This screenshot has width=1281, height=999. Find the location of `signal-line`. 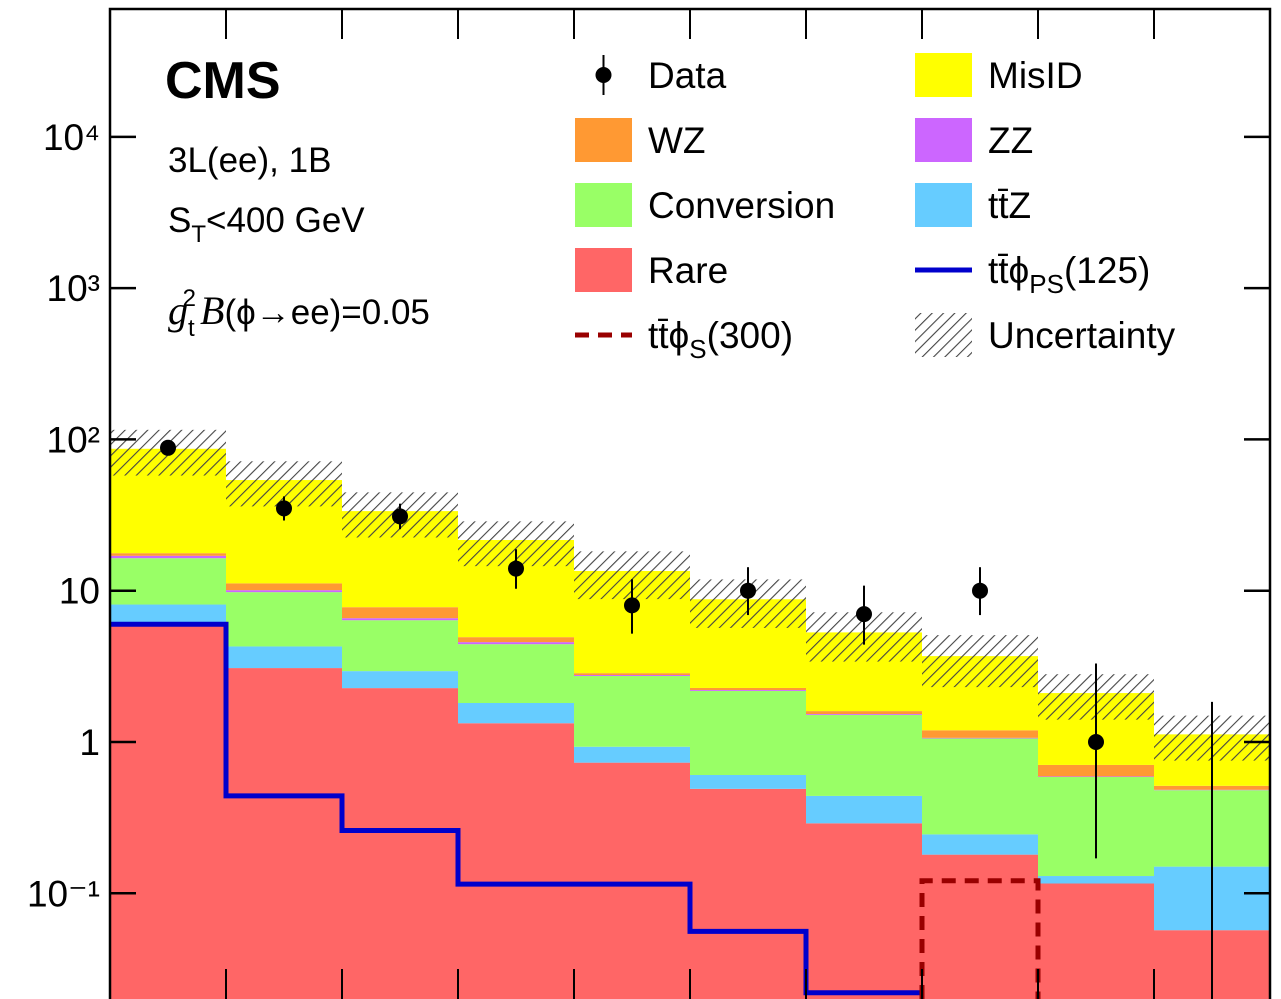

signal-line is located at coordinates (980, 938).